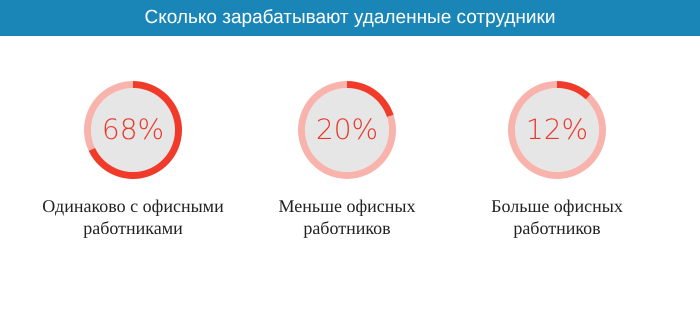  I want to click on text: Меньше офисных работников, so click(347, 217).